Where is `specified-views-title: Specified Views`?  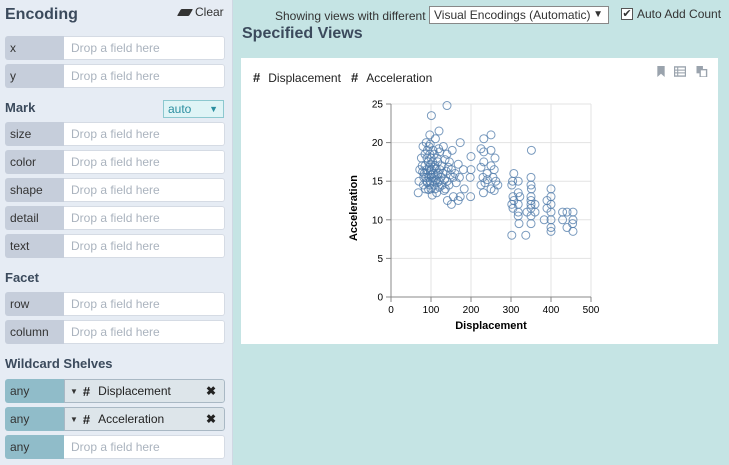 specified-views-title: Specified Views is located at coordinates (302, 33).